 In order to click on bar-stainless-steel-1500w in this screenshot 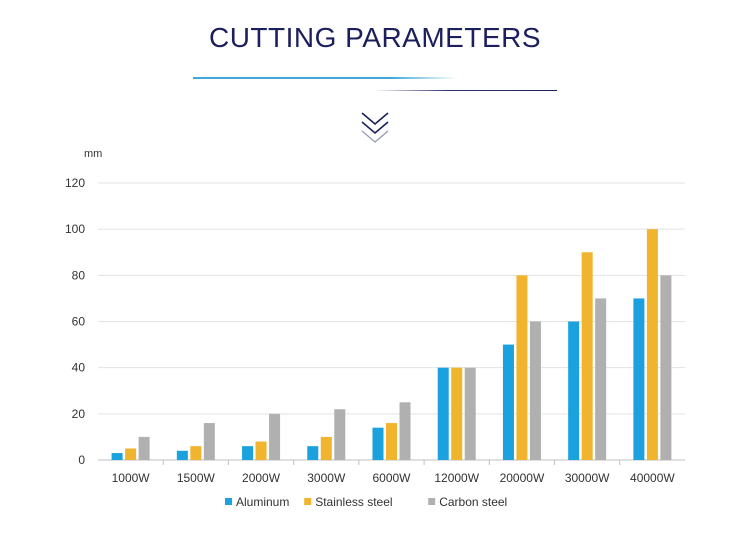, I will do `click(196, 453)`.